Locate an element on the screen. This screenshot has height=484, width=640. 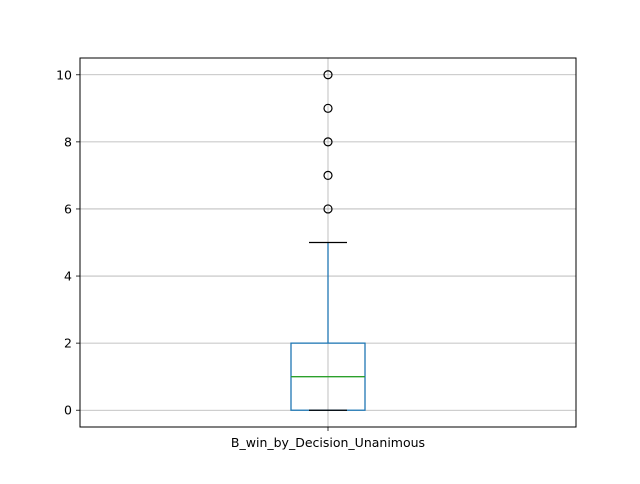
y-tick-label: 4 is located at coordinates (68, 276).